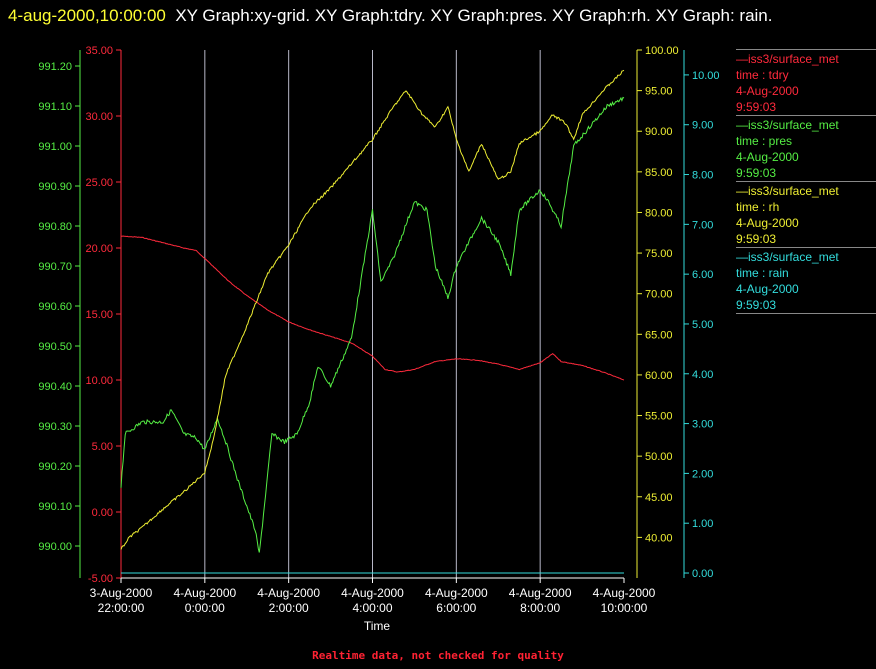 Image resolution: width=876 pixels, height=669 pixels. Describe the element at coordinates (55, 387) in the screenshot. I see `pres-tick-label: 990.40` at that location.